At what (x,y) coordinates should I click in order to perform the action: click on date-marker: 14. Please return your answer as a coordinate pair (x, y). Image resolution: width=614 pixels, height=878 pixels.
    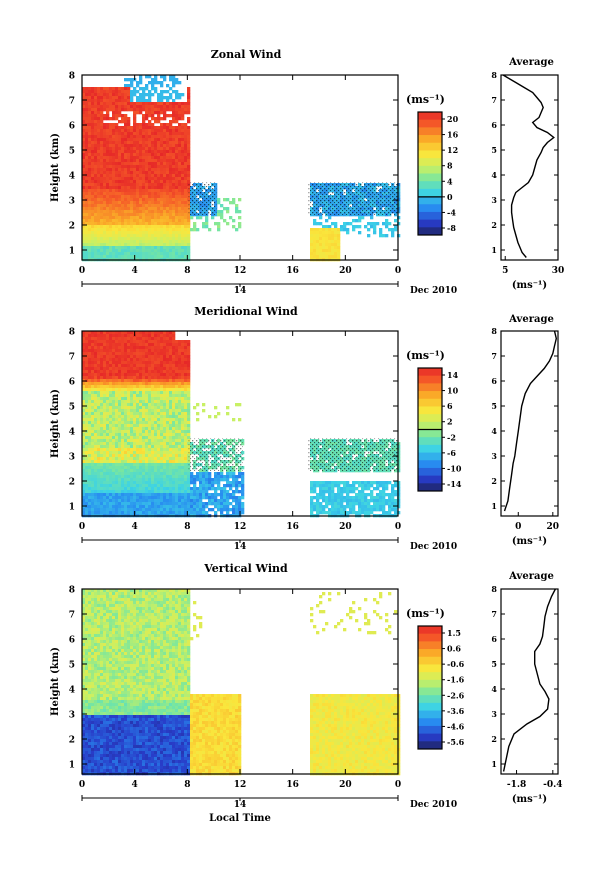
    Looking at the image, I should click on (240, 291).